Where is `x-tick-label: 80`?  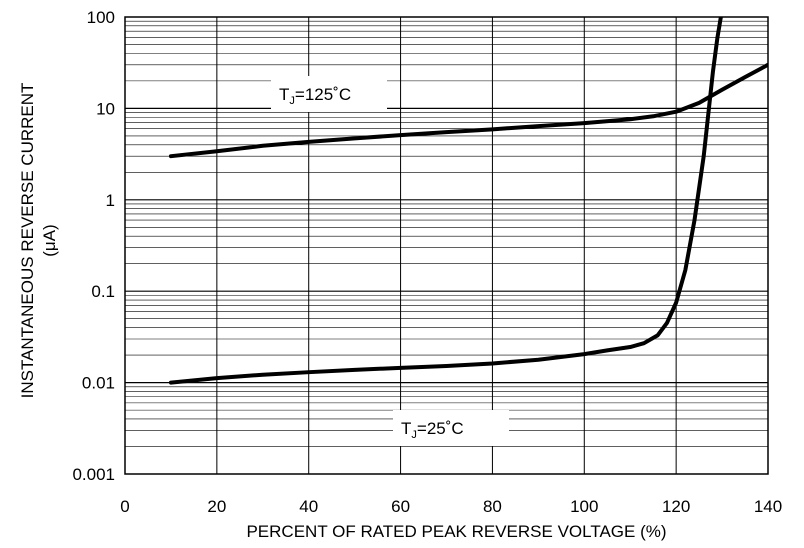 x-tick-label: 80 is located at coordinates (492, 506).